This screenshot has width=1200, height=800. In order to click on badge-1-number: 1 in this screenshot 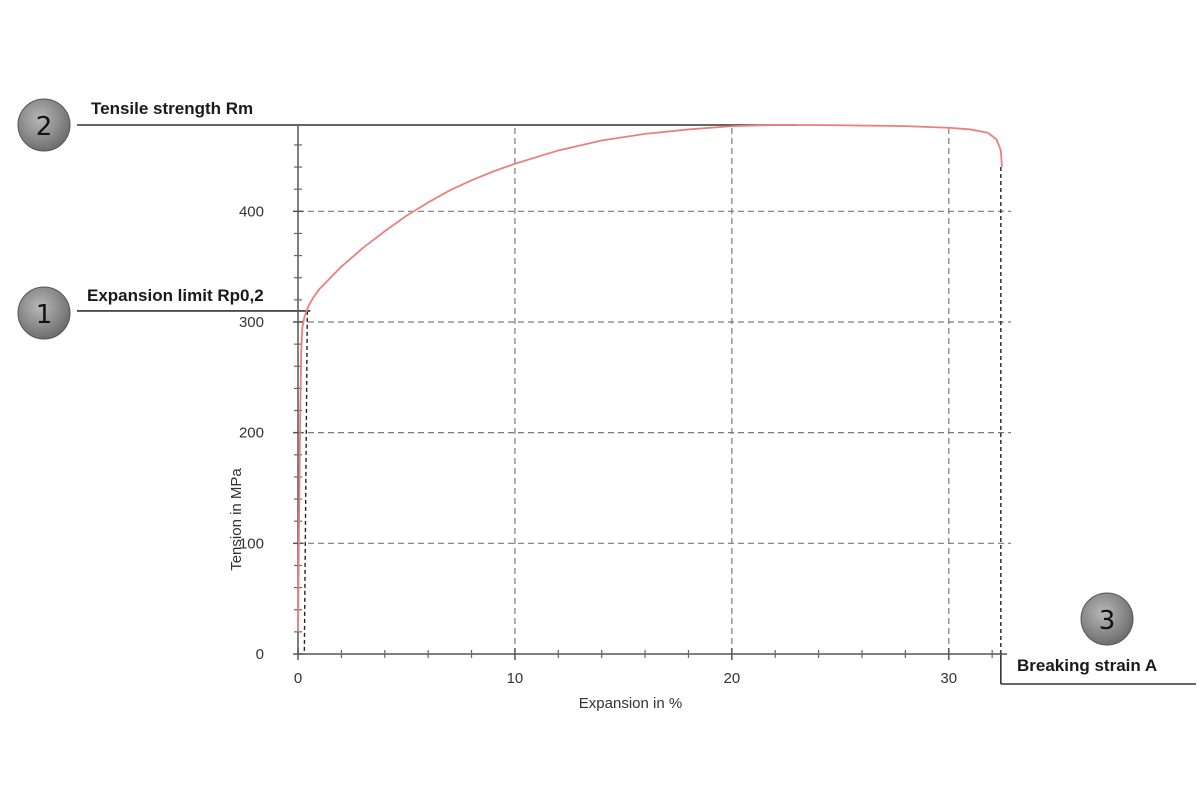, I will do `click(44, 315)`.